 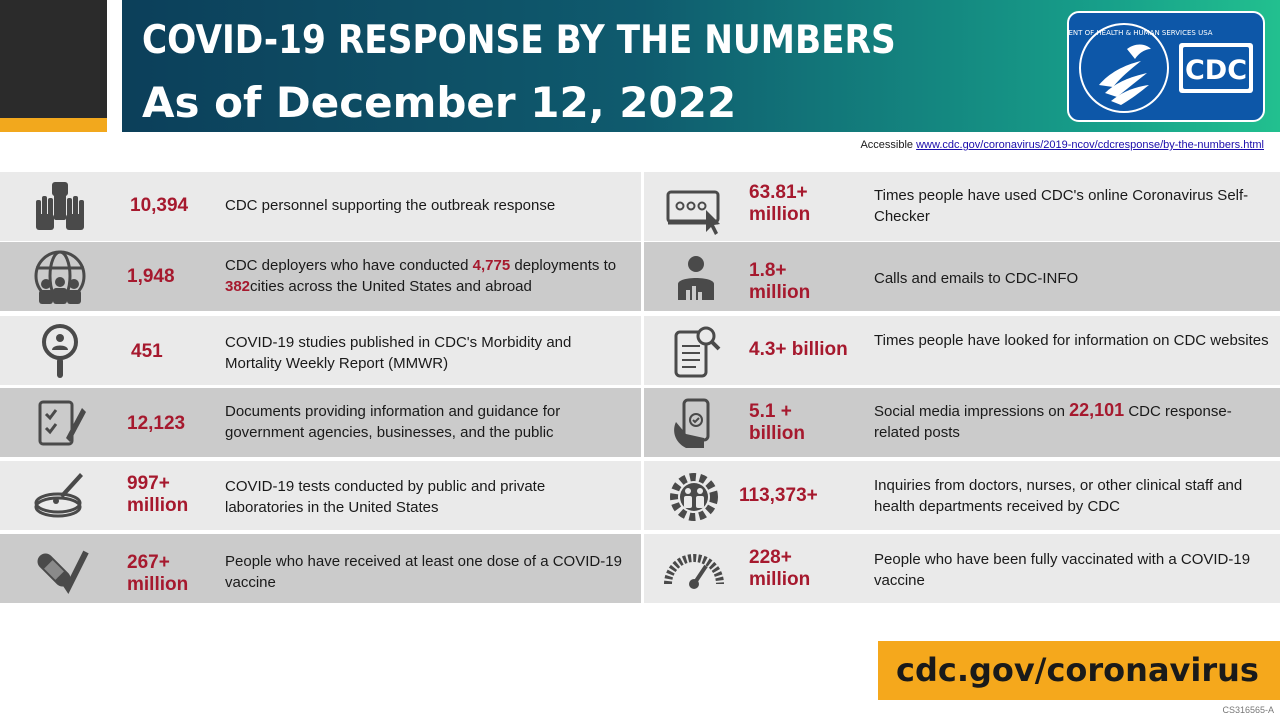 What do you see at coordinates (1216, 70) in the screenshot?
I see `cdc-logo-text: CDC` at bounding box center [1216, 70].